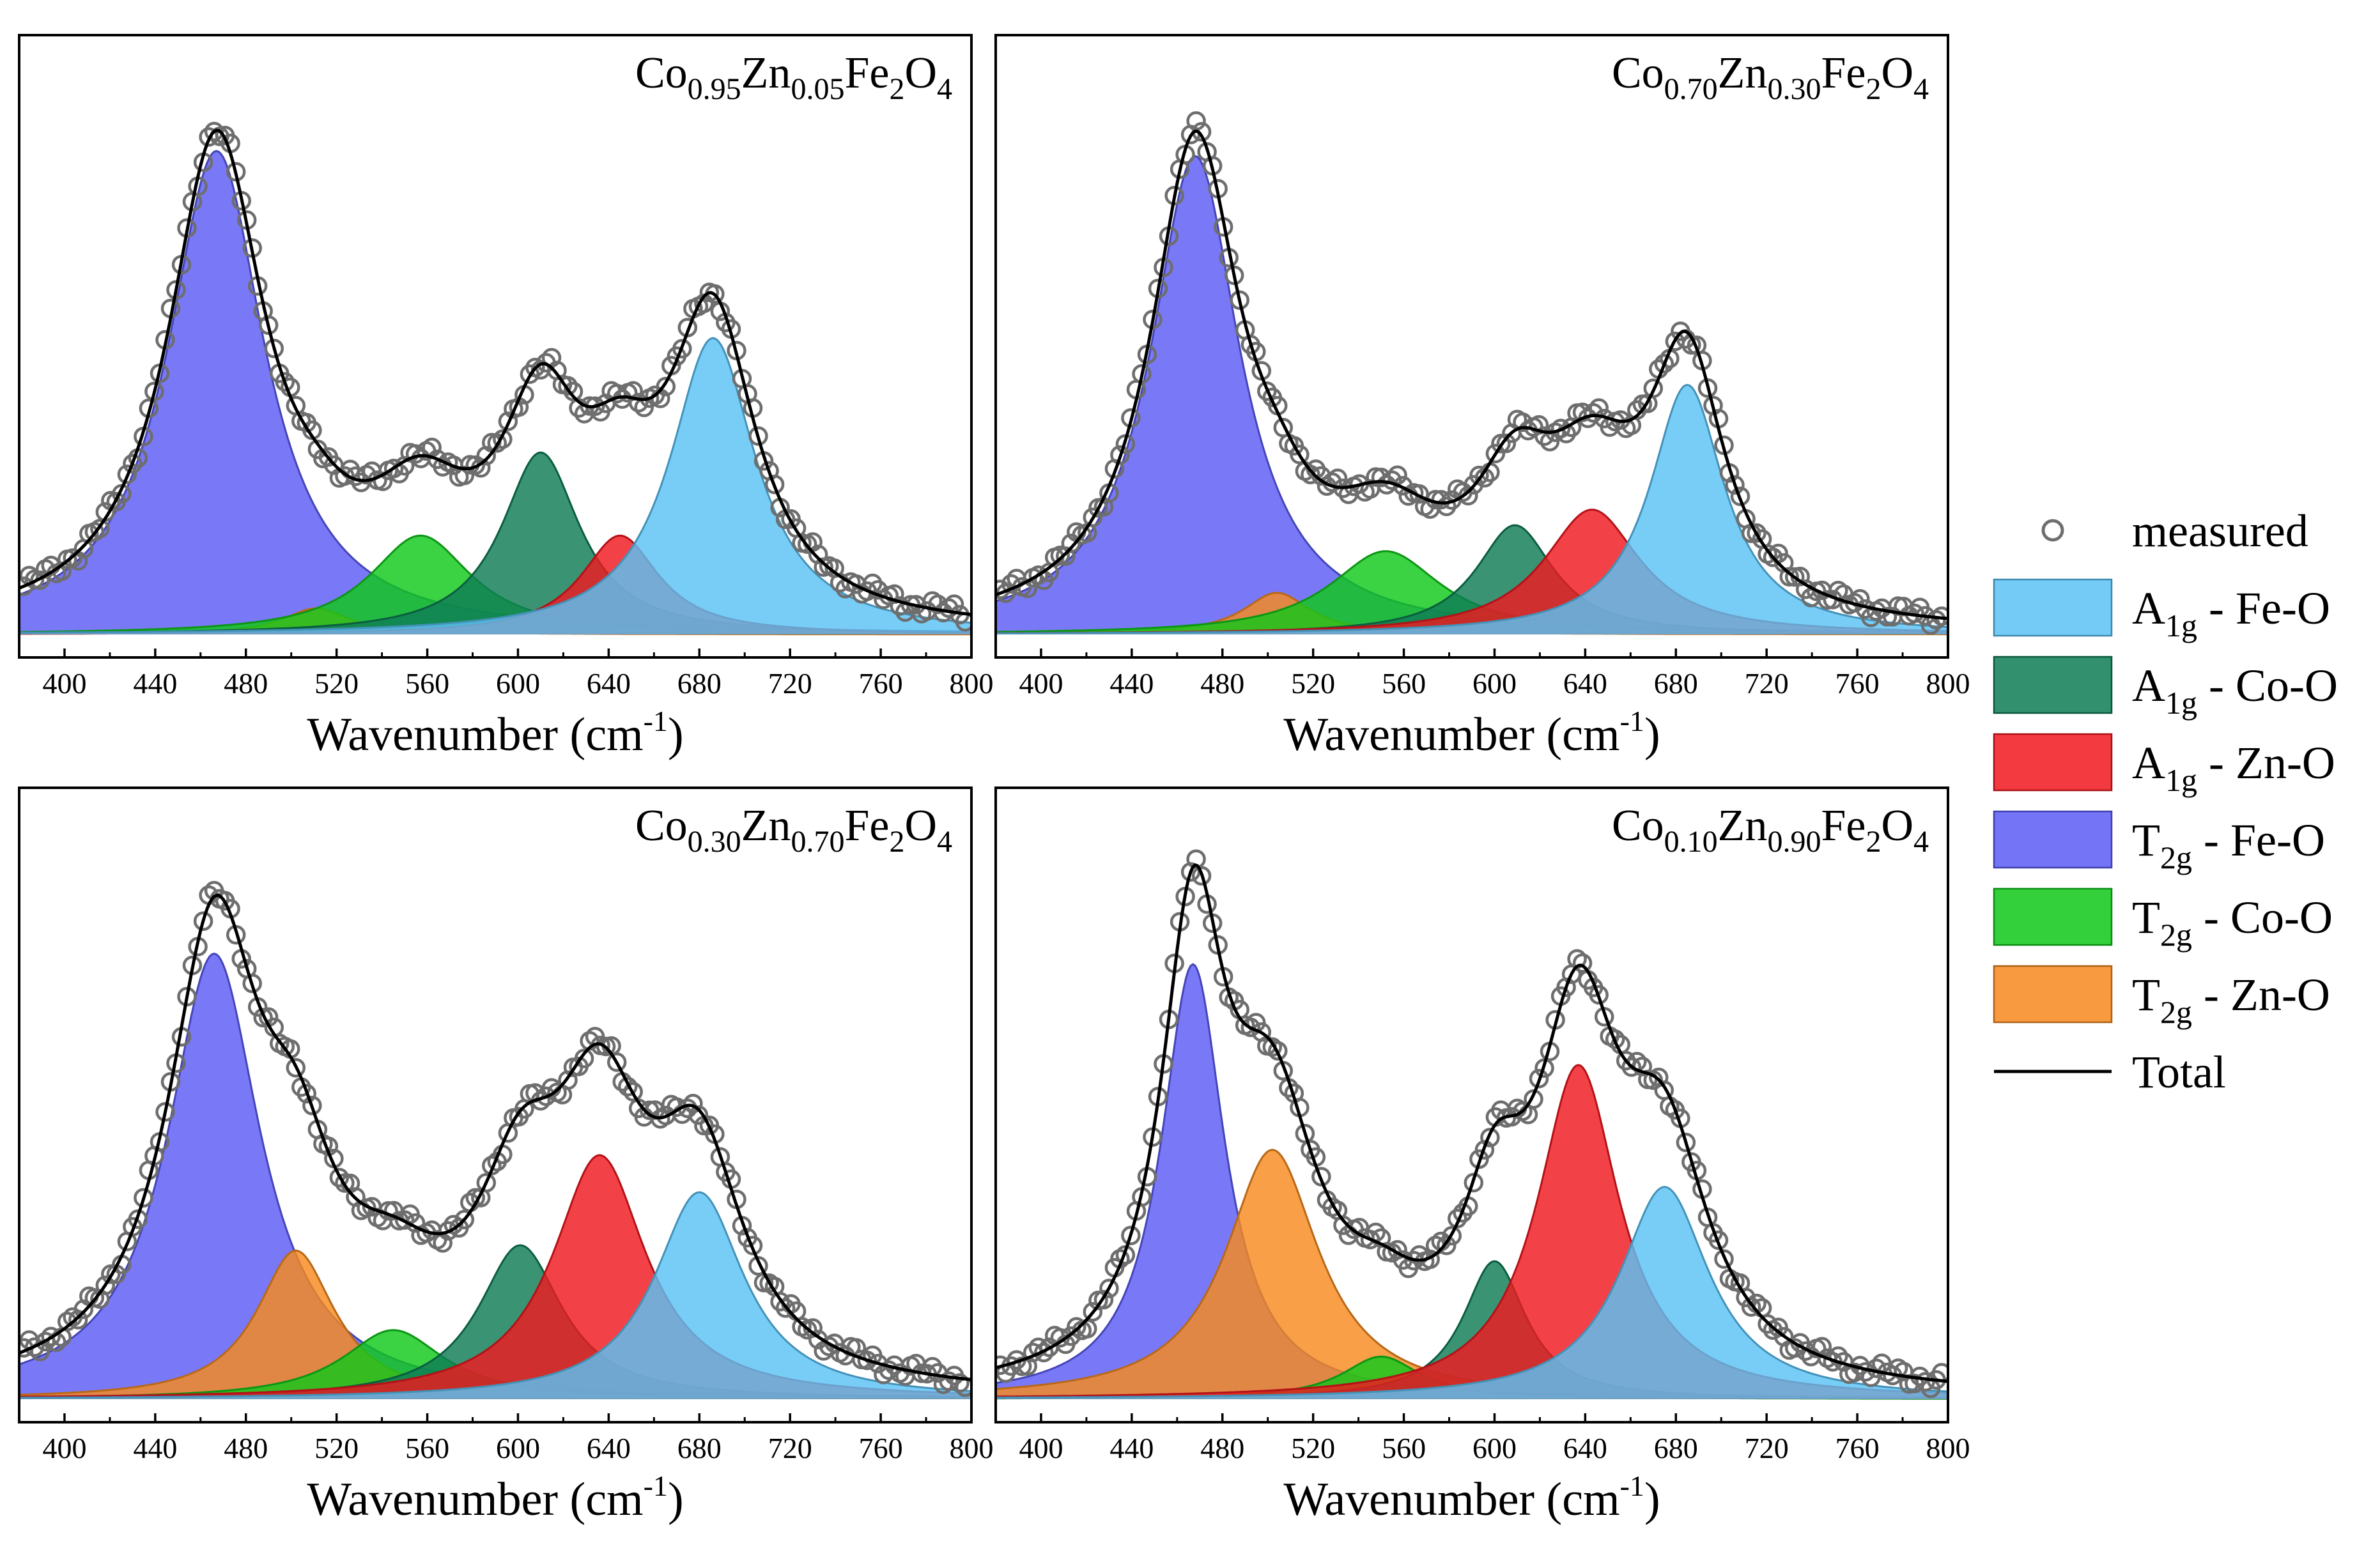 This screenshot has height=1550, width=2380. I want to click on legend-label: A1g - Fe-O, so click(2231, 613).